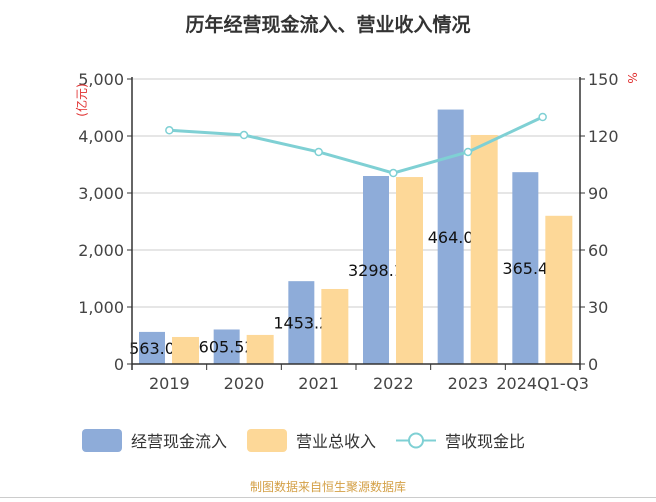  What do you see at coordinates (603, 79) in the screenshot?
I see `y-right-tick-label: 150` at bounding box center [603, 79].